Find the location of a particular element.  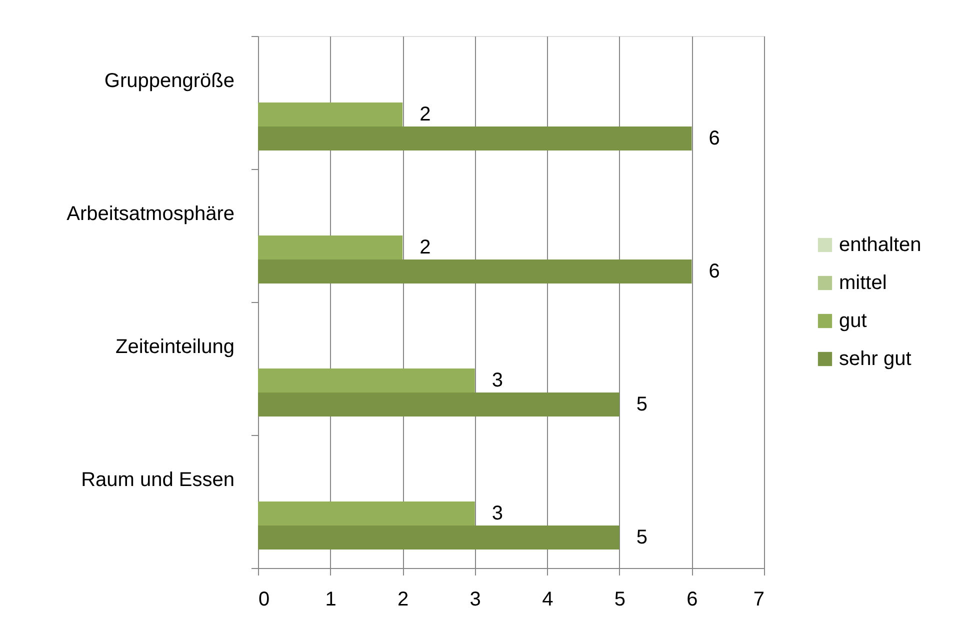

y-tick-label: Raum und Essen is located at coordinates (157, 480).